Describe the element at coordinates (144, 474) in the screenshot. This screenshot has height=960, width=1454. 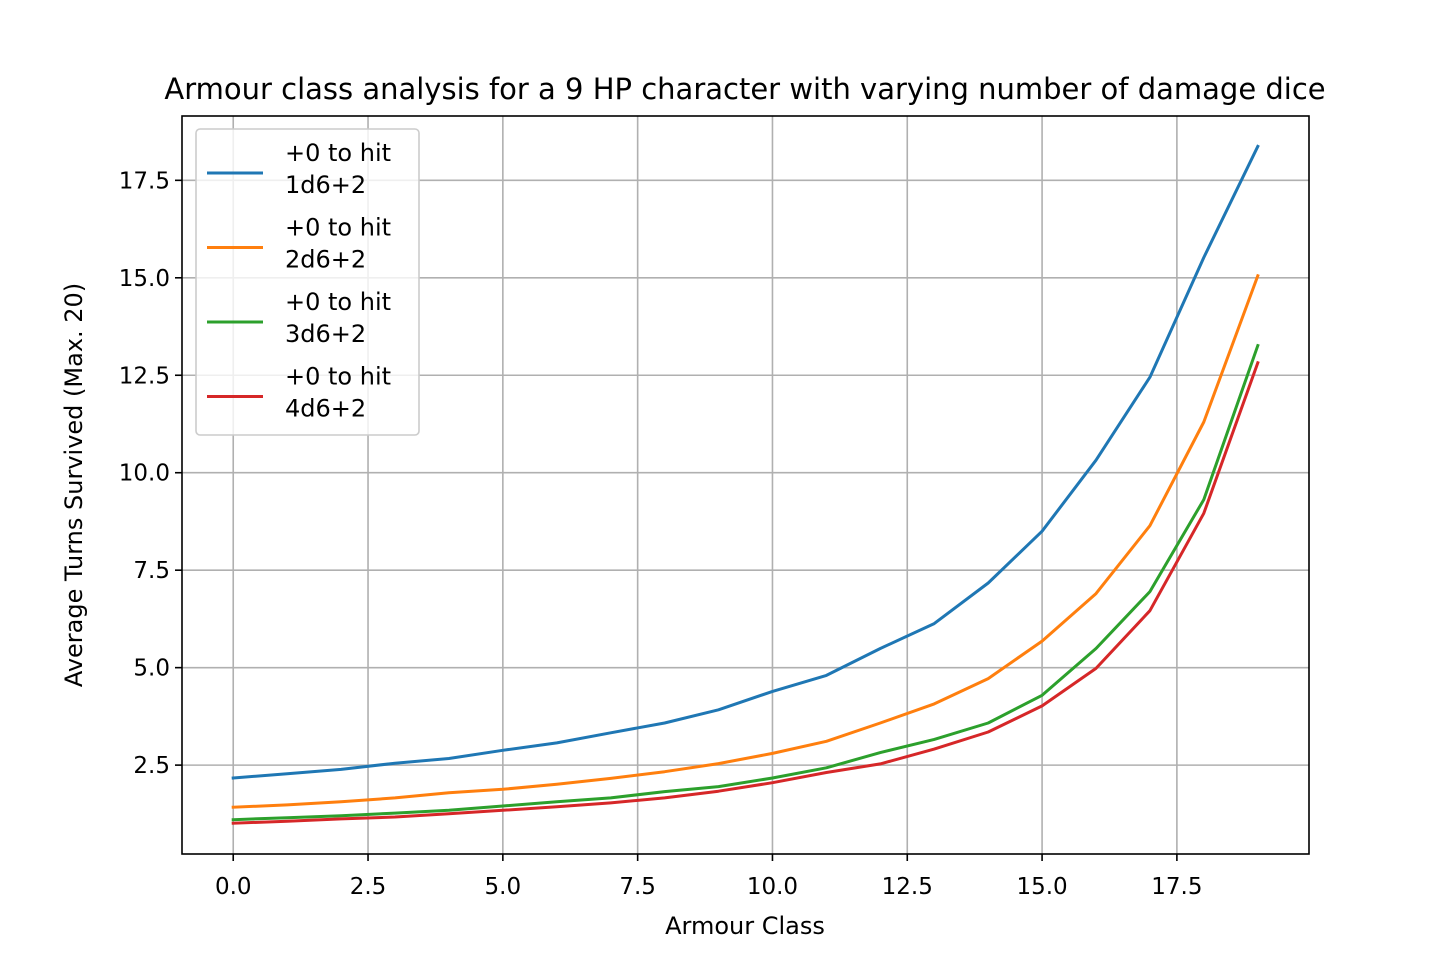
I see `y-tick-label: 10.0` at that location.